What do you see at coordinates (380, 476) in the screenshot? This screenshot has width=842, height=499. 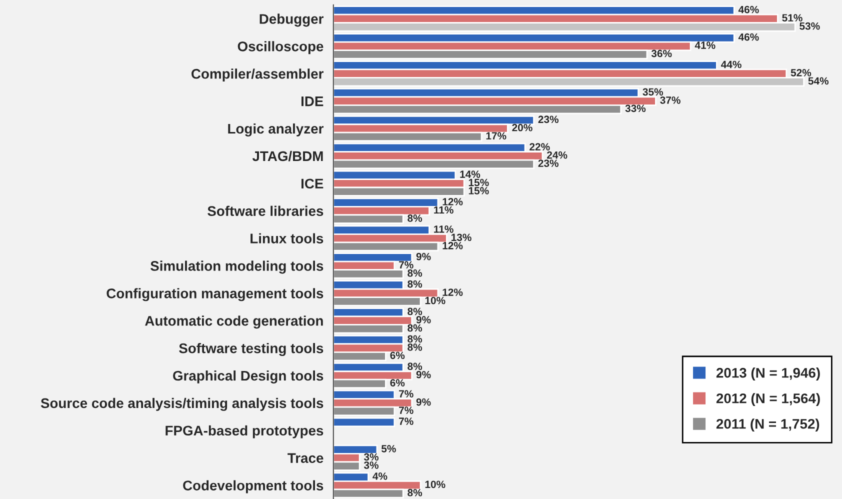 I see `data-label: 4%` at bounding box center [380, 476].